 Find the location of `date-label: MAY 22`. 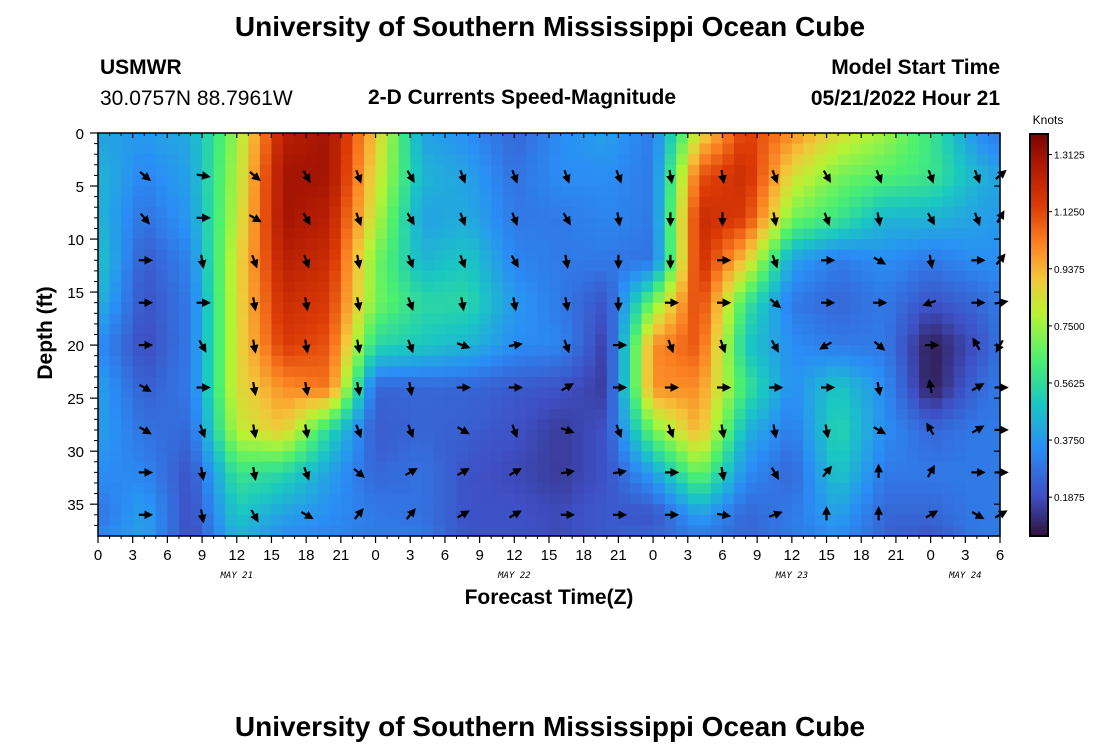

date-label: MAY 22 is located at coordinates (514, 576).